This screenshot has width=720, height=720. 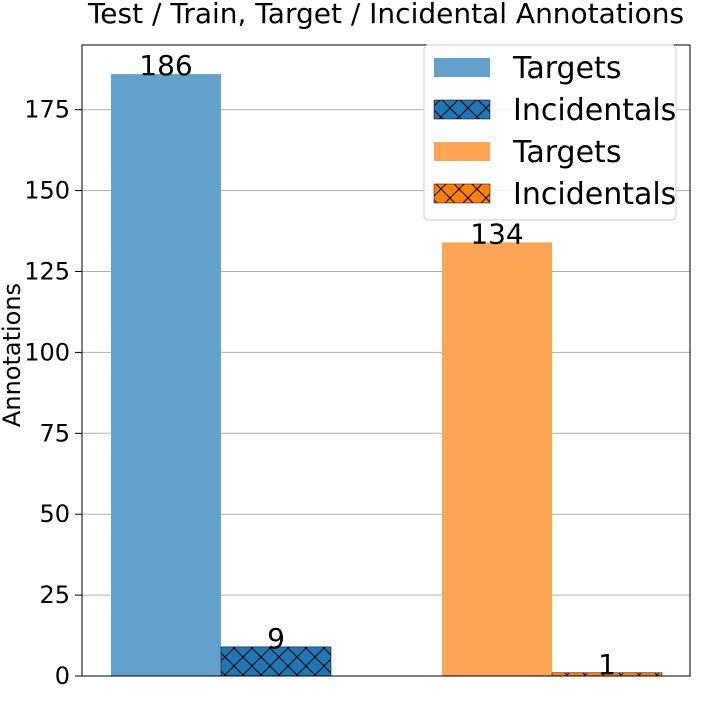 I want to click on bar-value-label: 9, so click(x=276, y=638).